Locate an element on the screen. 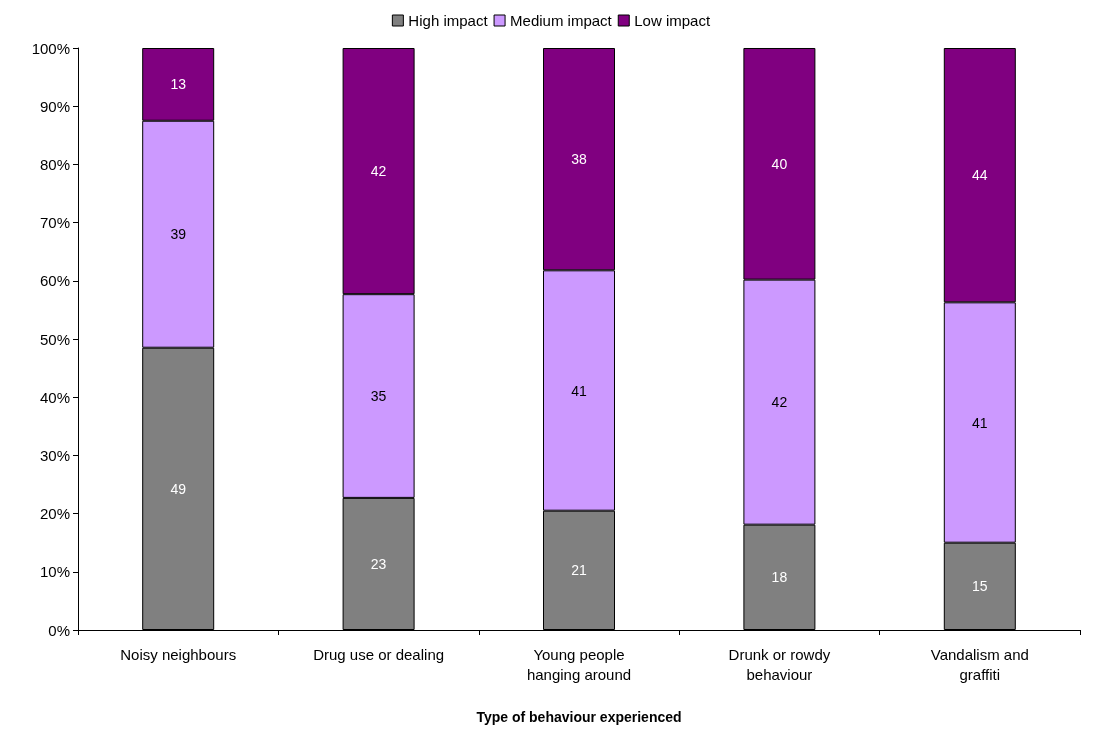 Image resolution: width=1102 pixels, height=736 pixels. legend-label: High impact is located at coordinates (448, 20).